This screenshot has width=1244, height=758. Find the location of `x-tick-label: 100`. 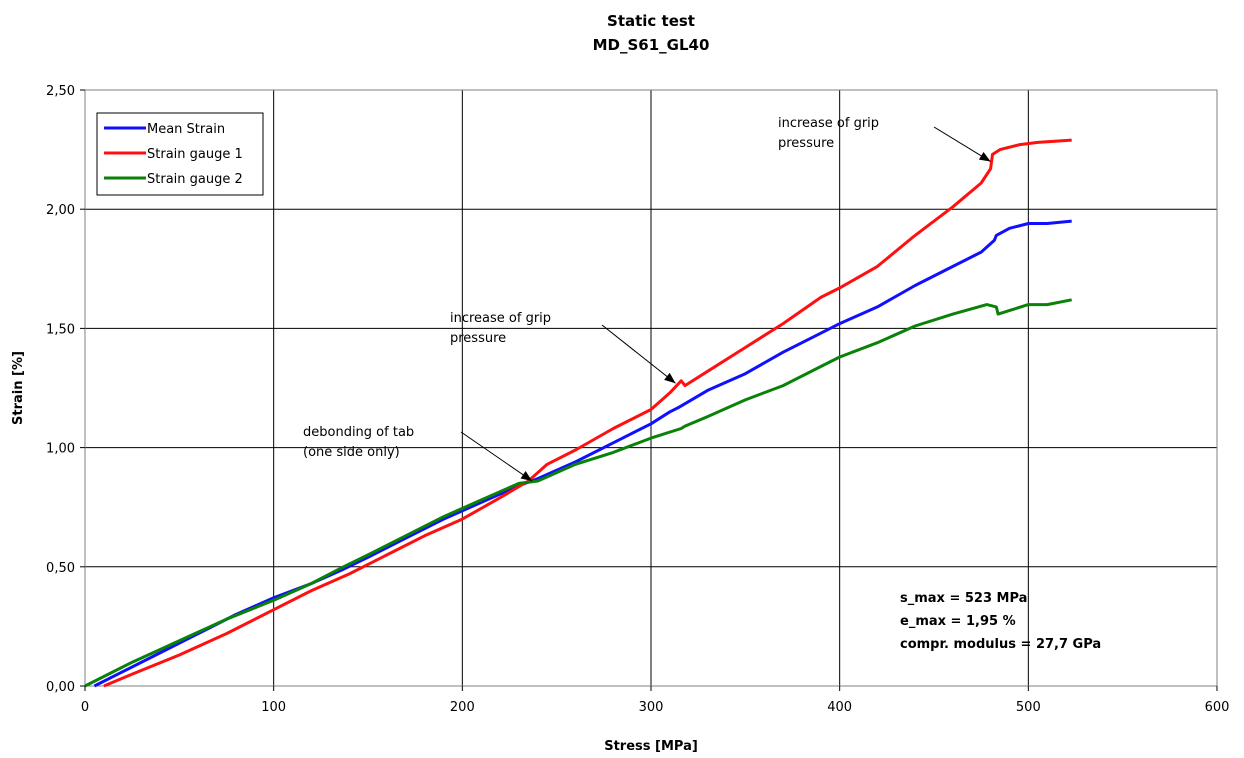

x-tick-label: 100 is located at coordinates (273, 707).